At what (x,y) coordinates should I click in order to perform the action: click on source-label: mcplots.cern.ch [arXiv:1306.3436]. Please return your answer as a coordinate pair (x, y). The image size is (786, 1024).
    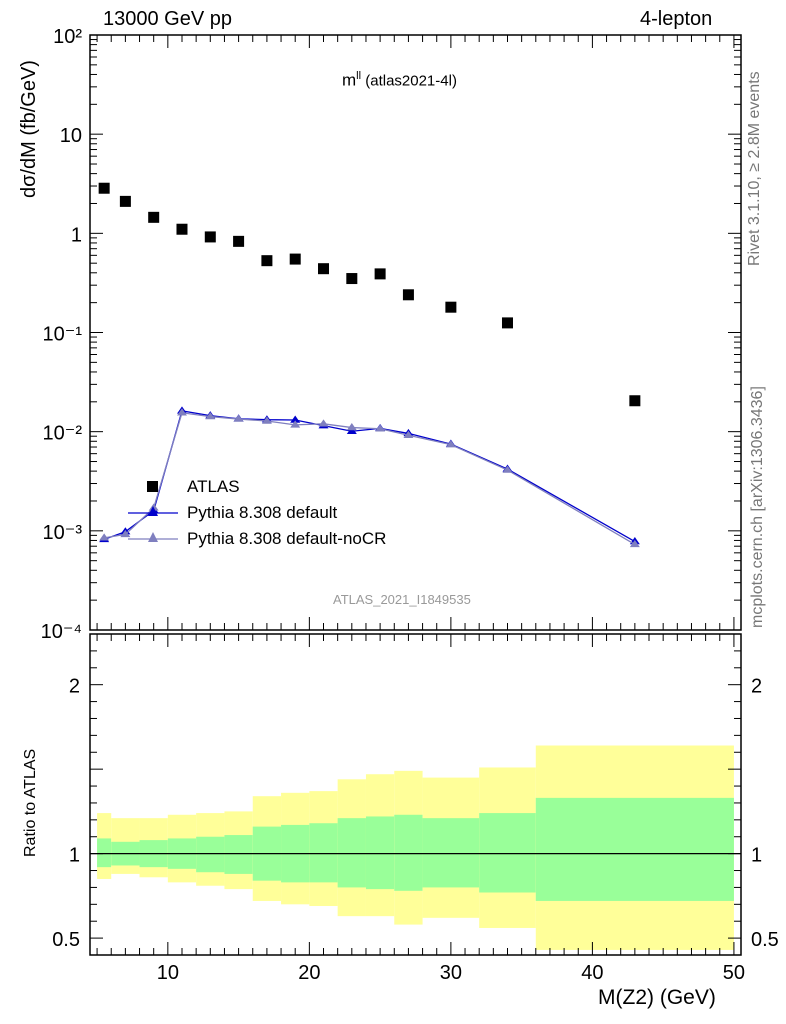
    Looking at the image, I should click on (757, 507).